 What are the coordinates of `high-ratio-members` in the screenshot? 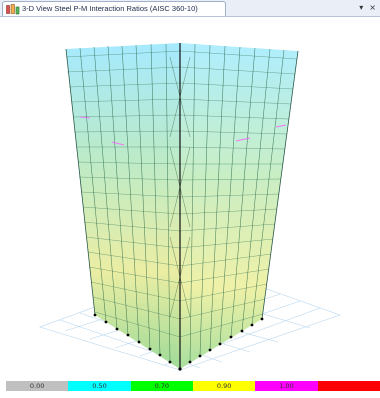 It's located at (183, 131).